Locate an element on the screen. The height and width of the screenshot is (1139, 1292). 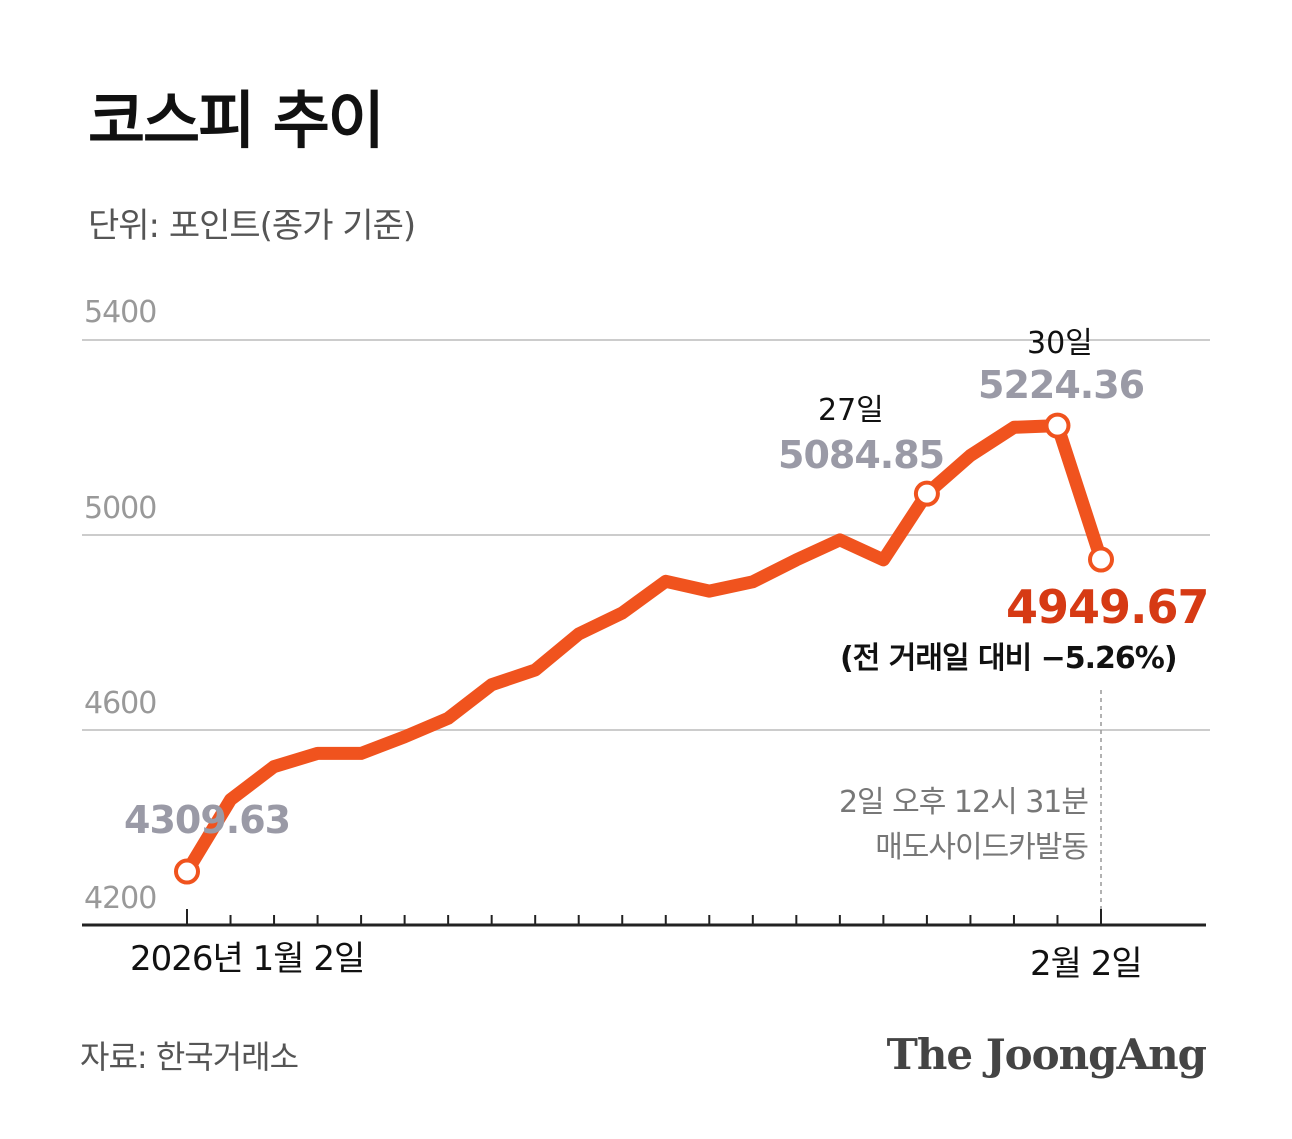
event-note-line2: 매도사이드카발동 is located at coordinates (981, 847).